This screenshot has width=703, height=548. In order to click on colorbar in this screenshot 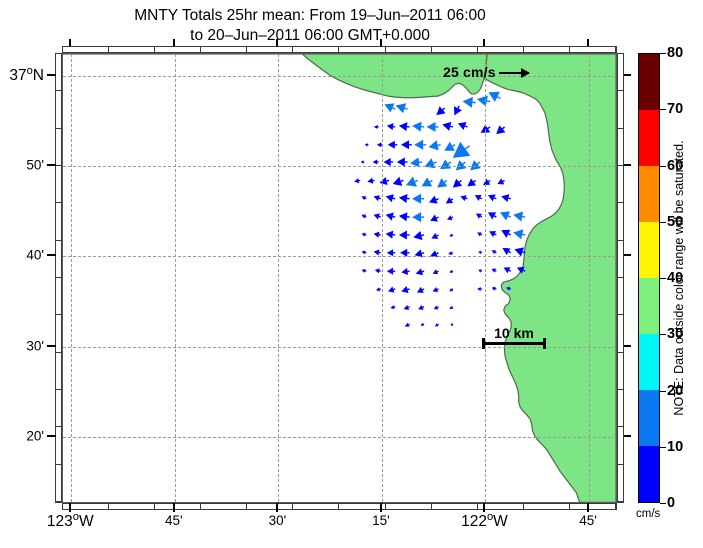, I will do `click(649, 278)`.